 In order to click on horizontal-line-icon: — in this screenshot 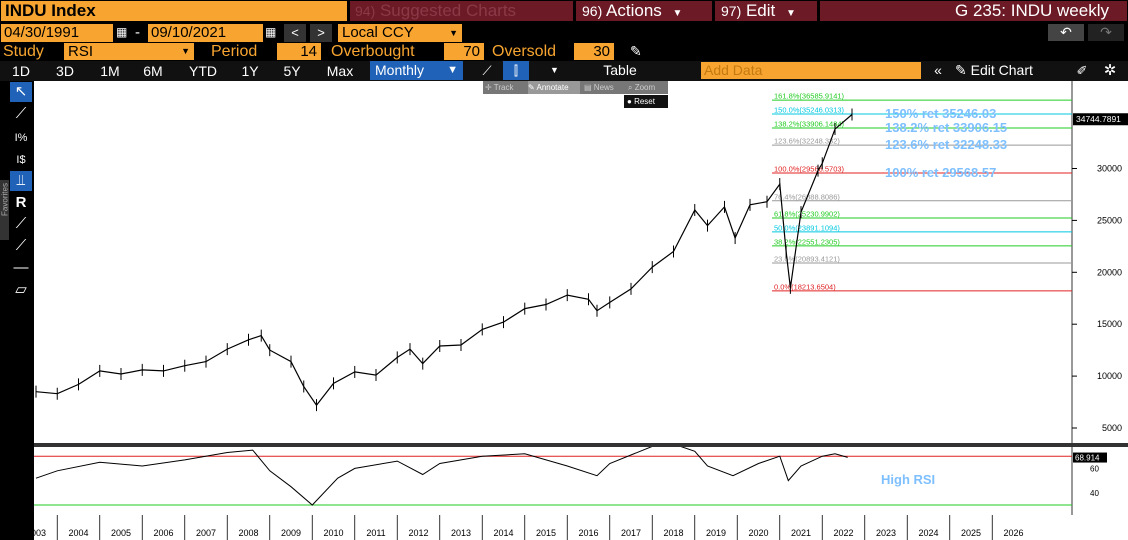, I will do `click(21, 267)`.